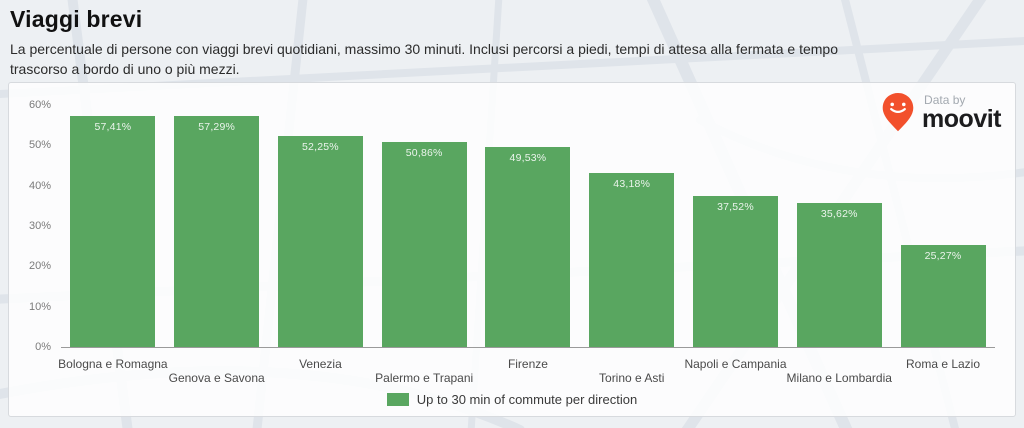  Describe the element at coordinates (735, 271) in the screenshot. I see `bar-napoli-e-campania: 37,52%` at that location.